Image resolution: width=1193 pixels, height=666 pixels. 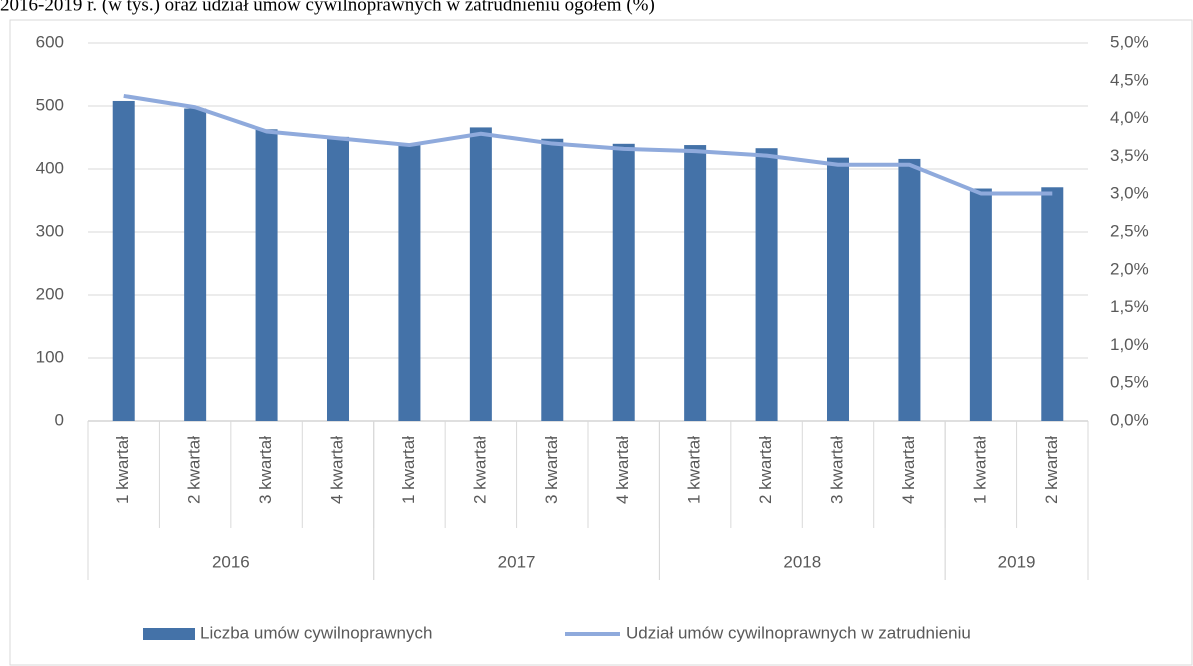 What do you see at coordinates (517, 561) in the screenshot?
I see `group-label: 2017` at bounding box center [517, 561].